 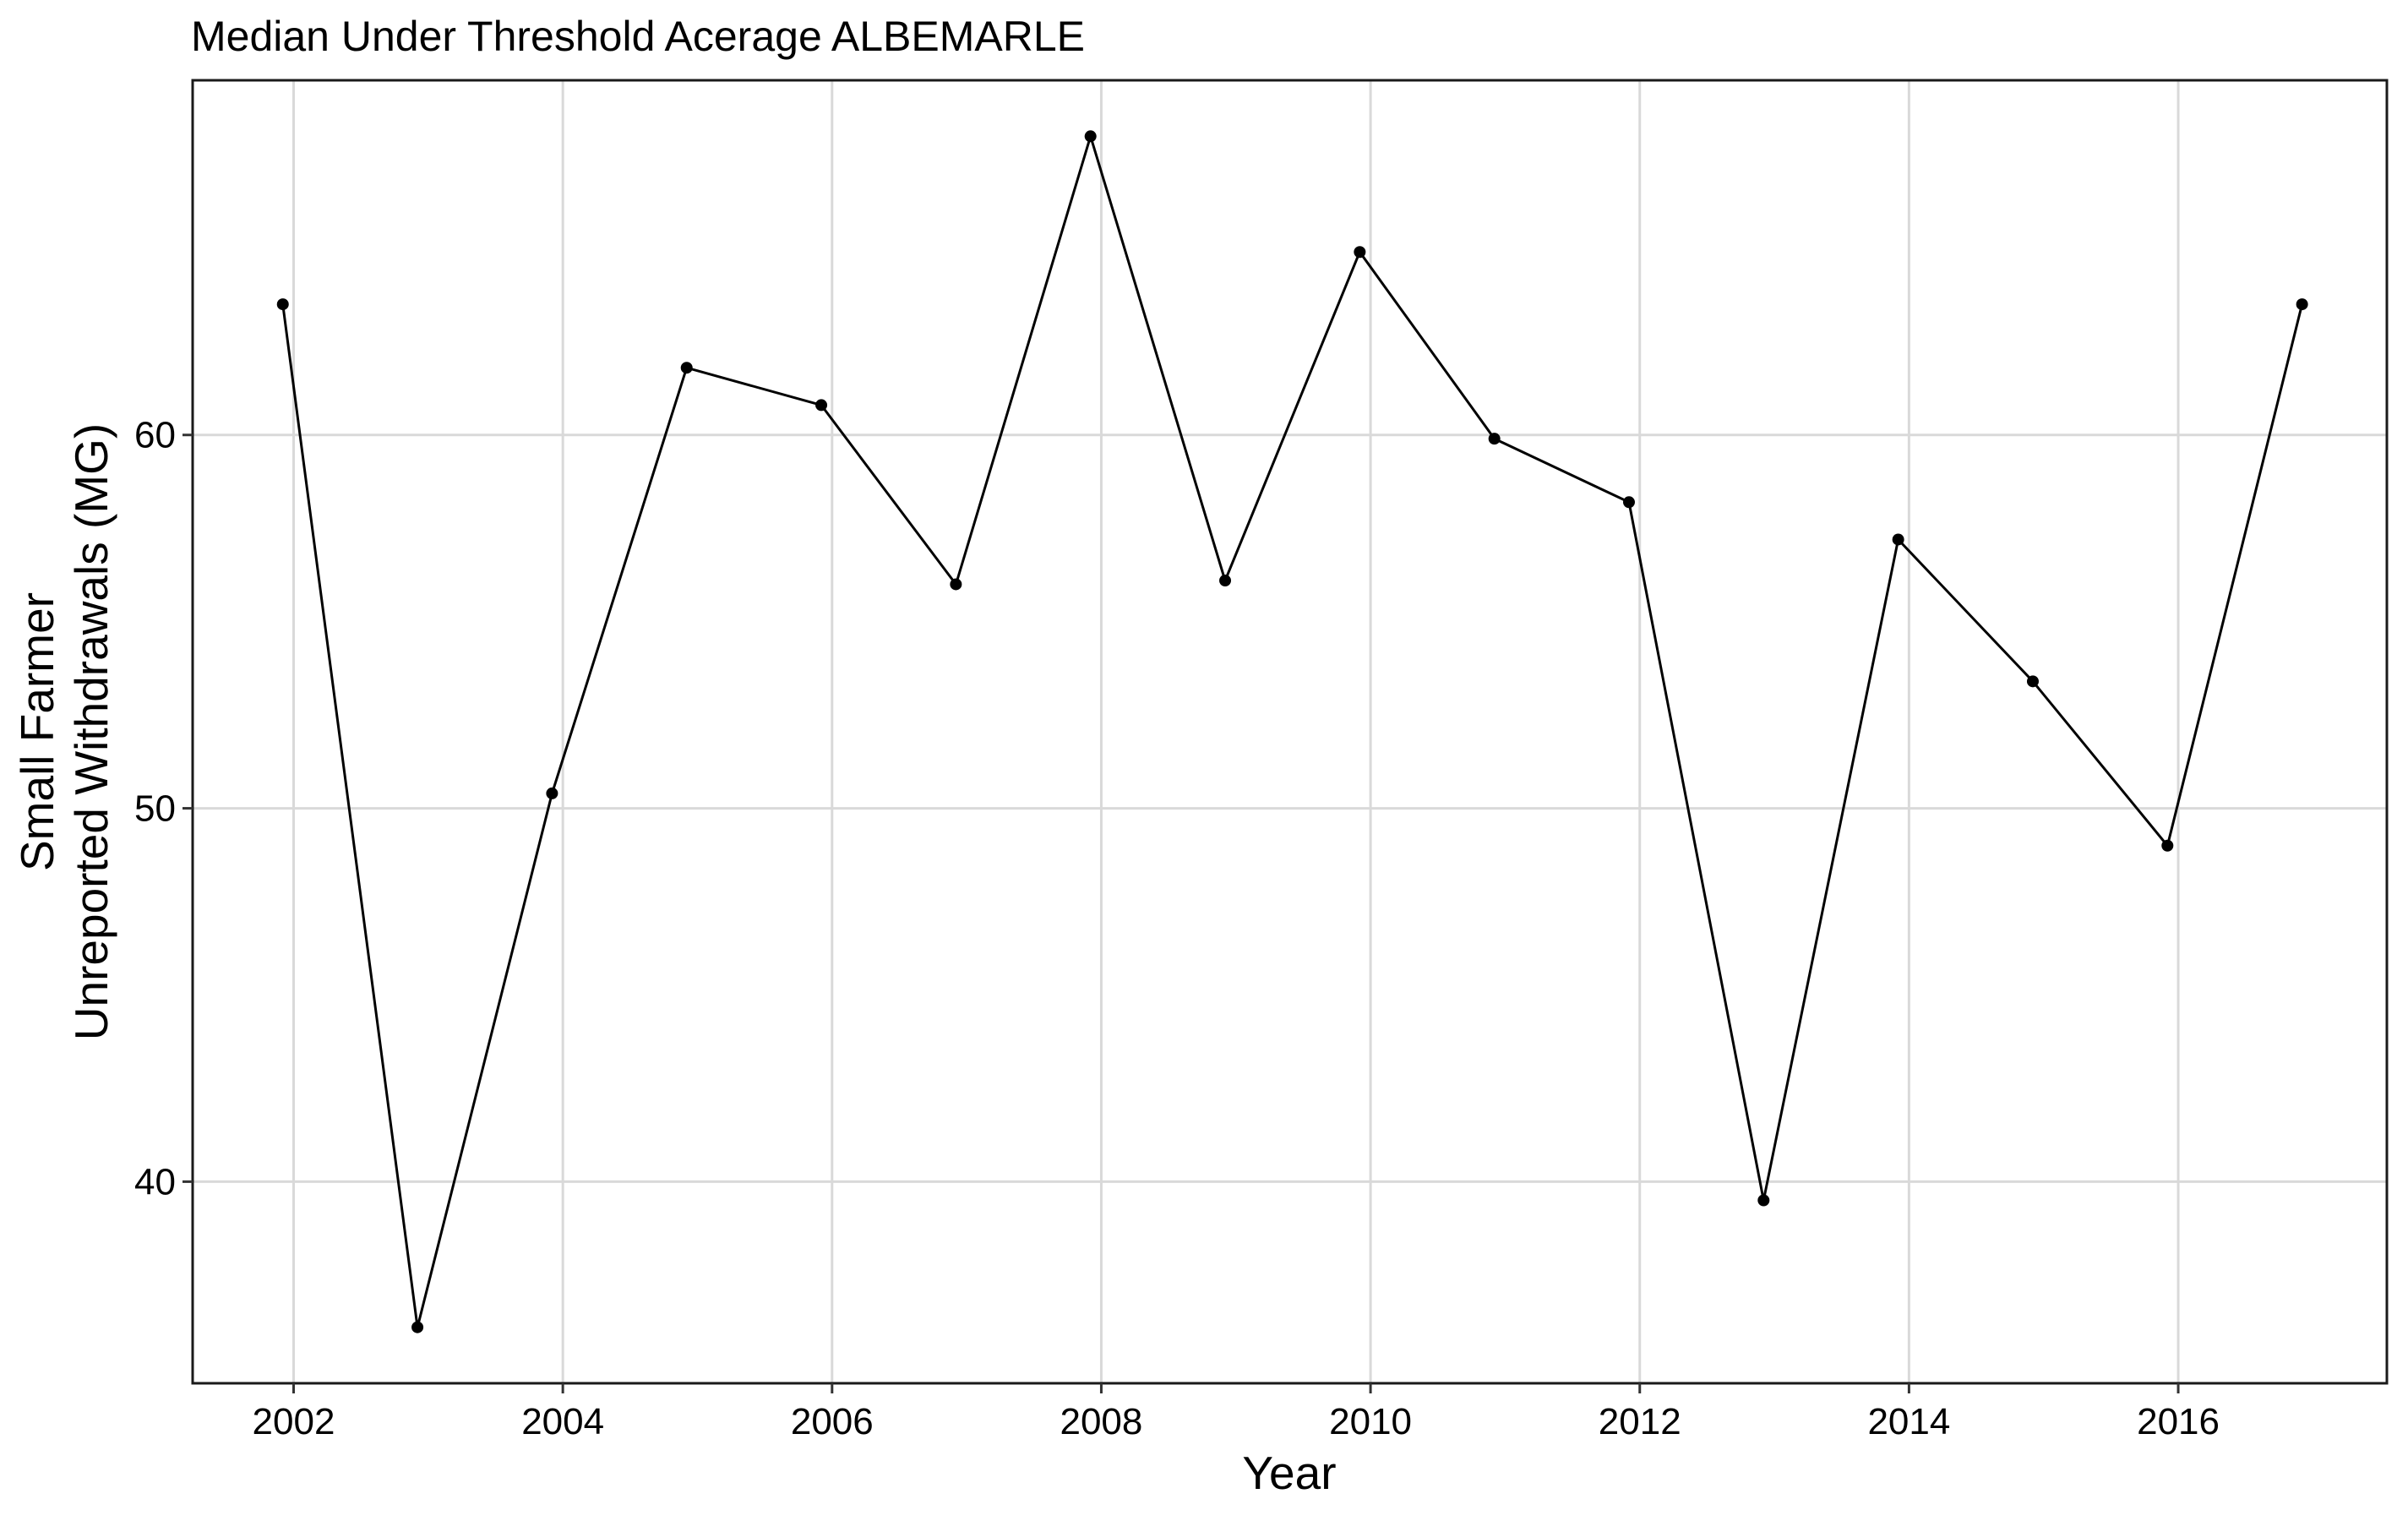 What do you see at coordinates (1909, 1421) in the screenshot?
I see `x-tick-label: 2014` at bounding box center [1909, 1421].